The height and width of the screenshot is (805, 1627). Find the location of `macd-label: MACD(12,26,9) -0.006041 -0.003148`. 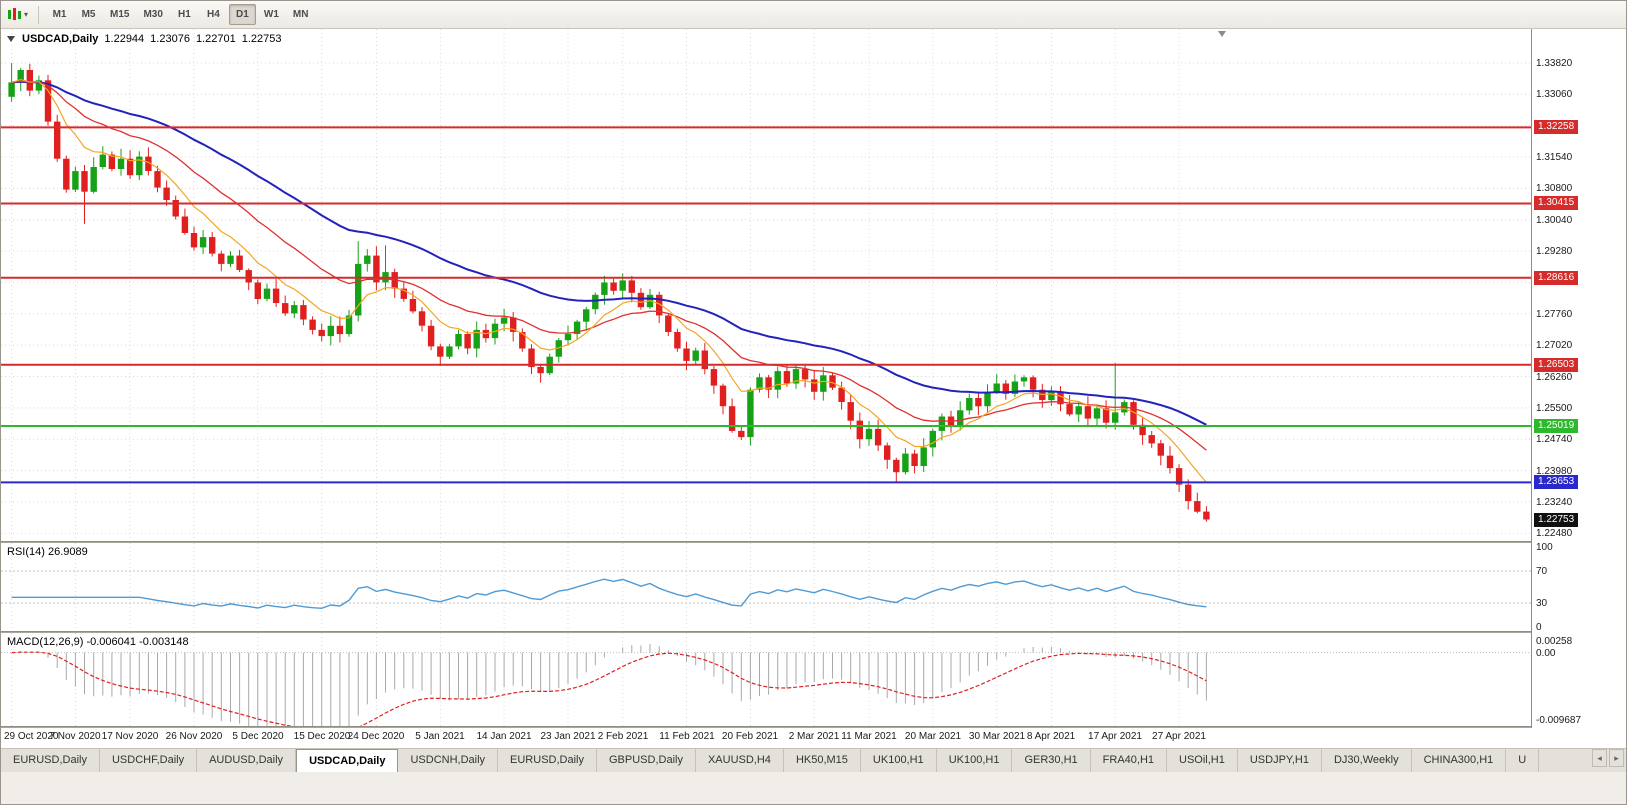

macd-label: MACD(12,26,9) -0.006041 -0.003148 is located at coordinates (98, 642).